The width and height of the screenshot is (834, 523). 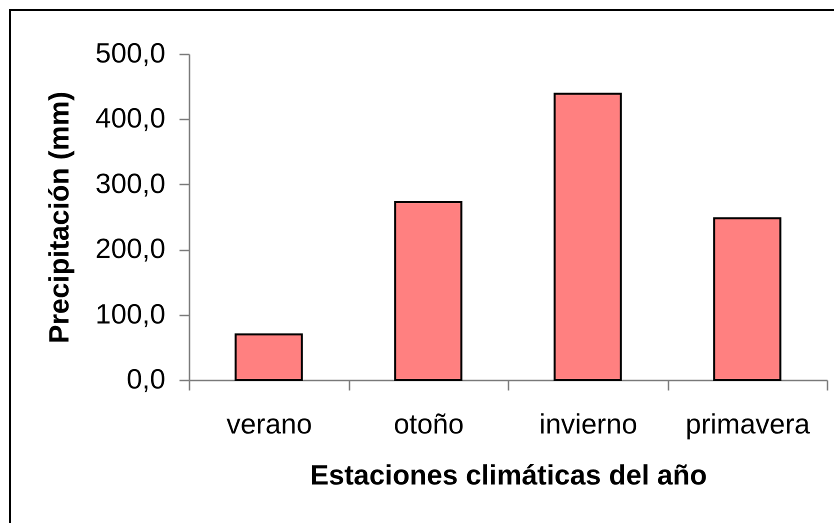 I want to click on x-tick-label: invierno, so click(x=588, y=424).